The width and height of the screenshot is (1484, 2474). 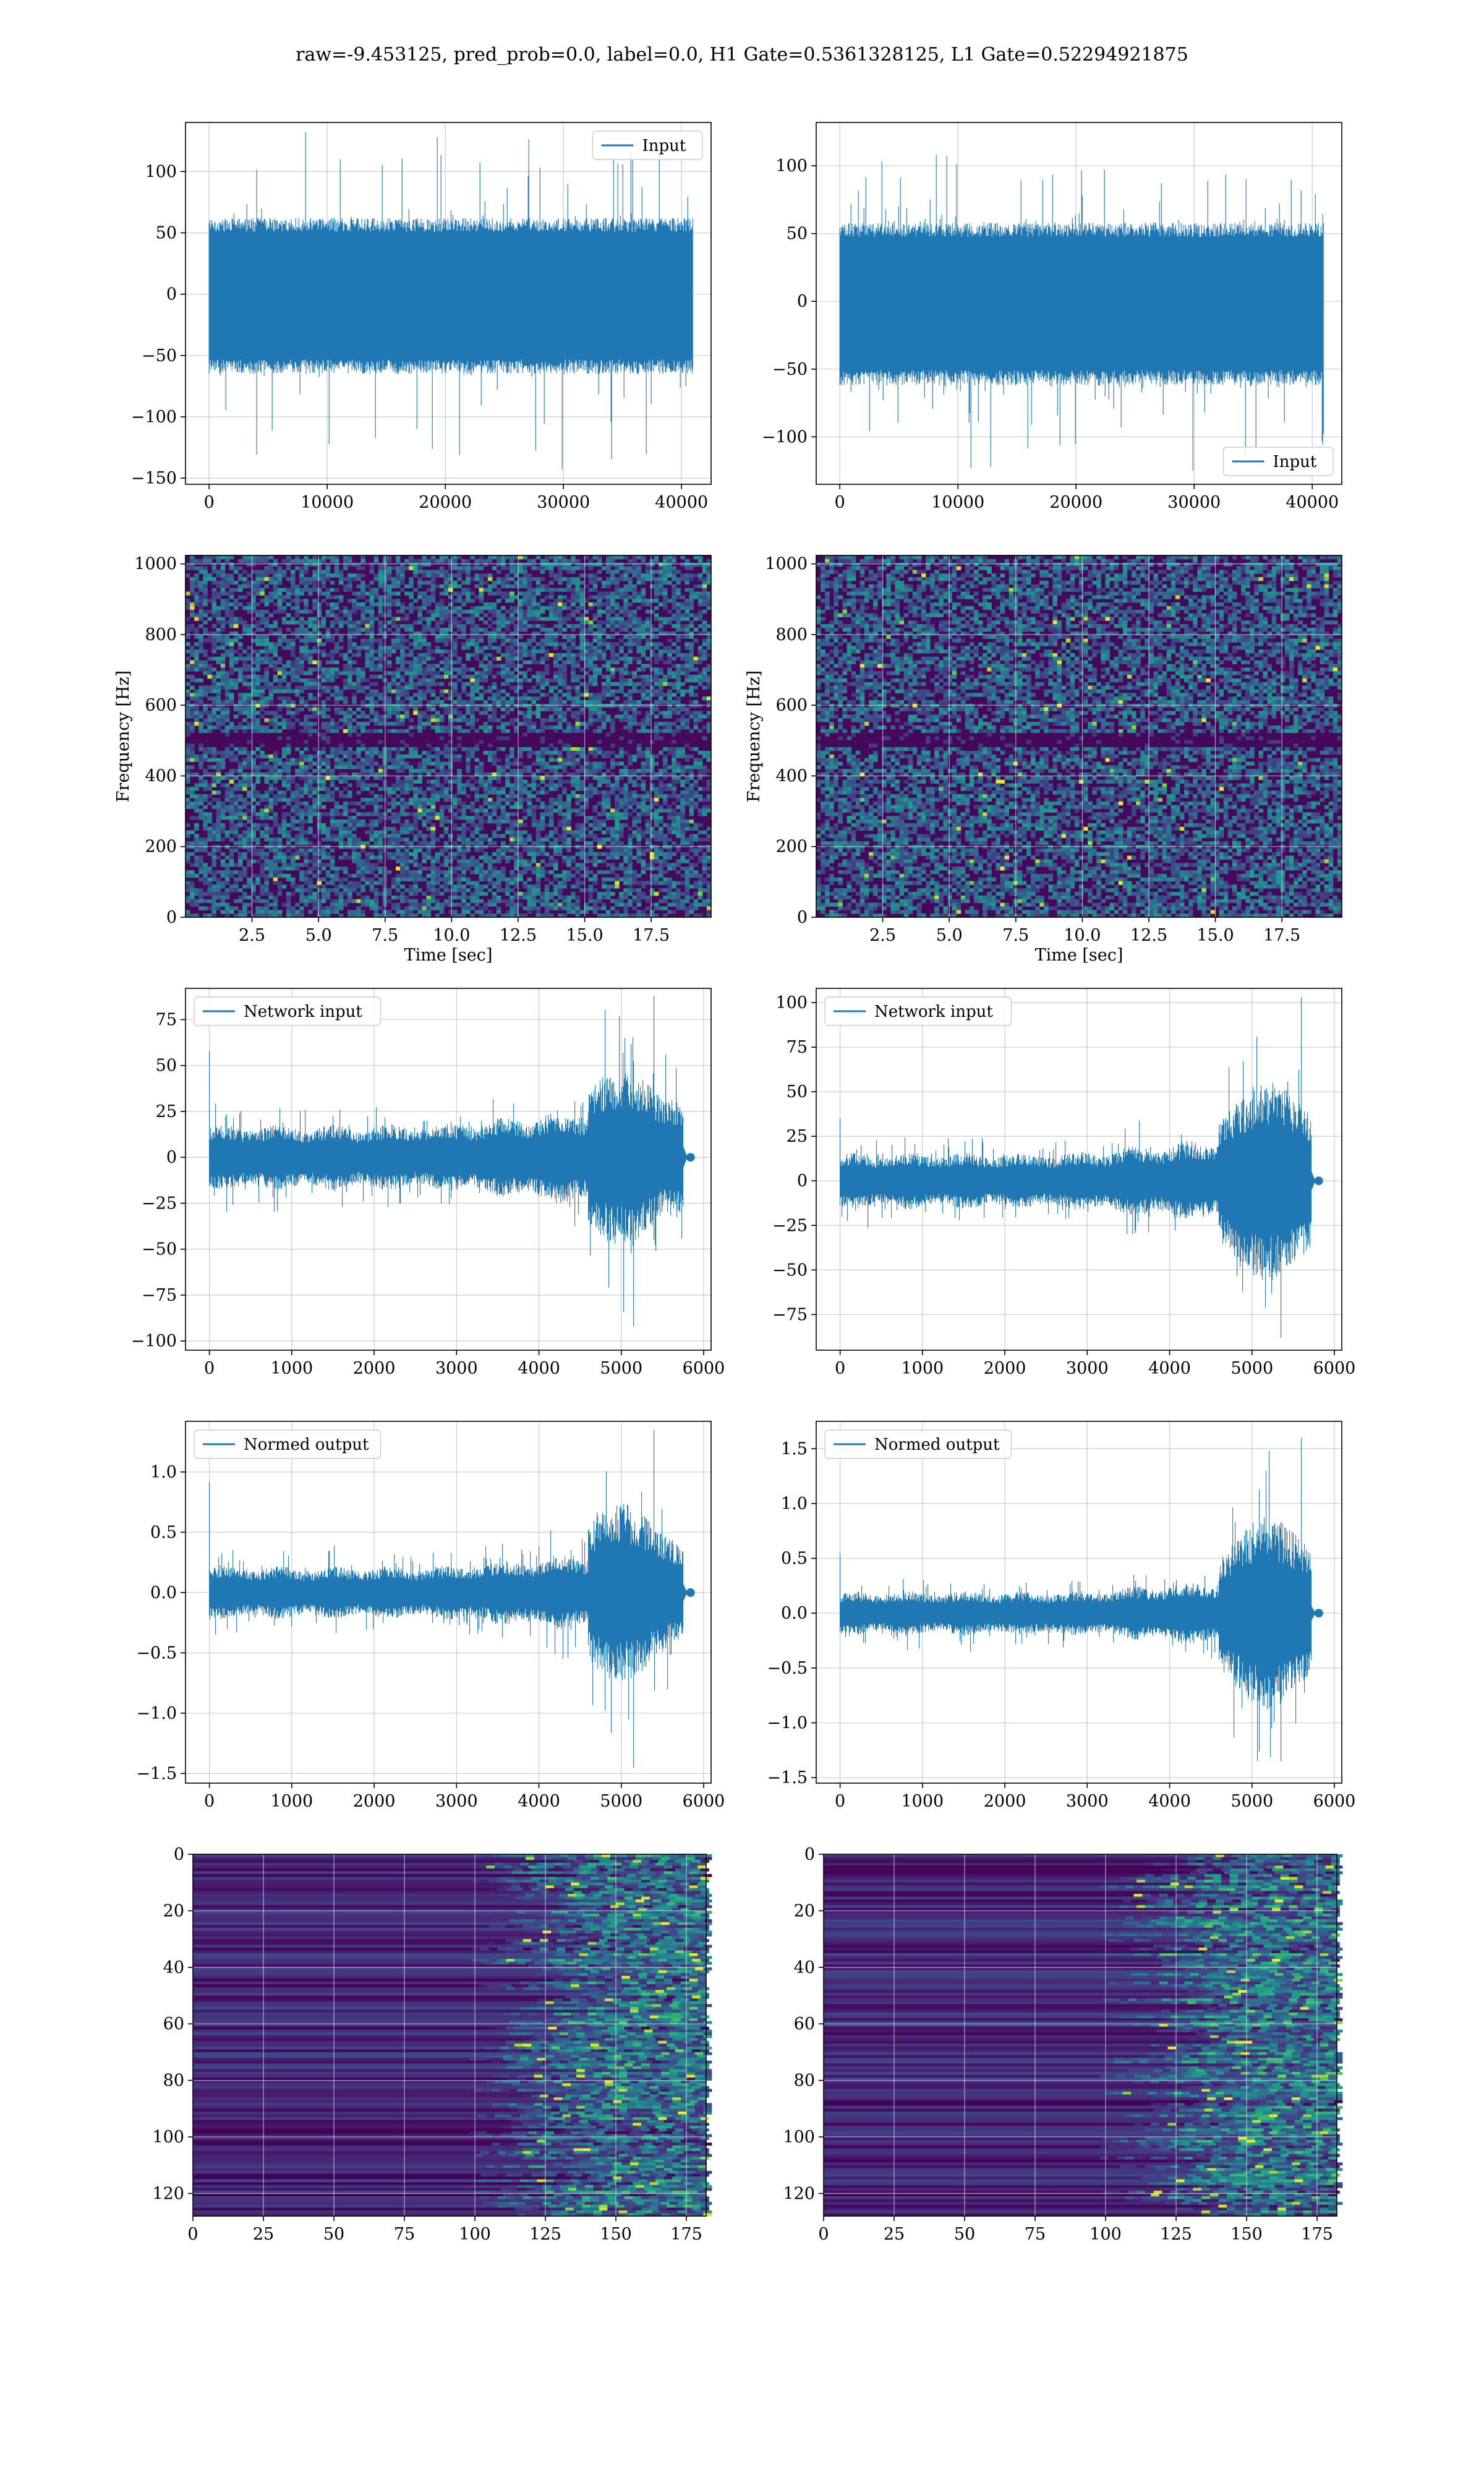 What do you see at coordinates (794, 1559) in the screenshot?
I see `y-tick-label: 0.5` at bounding box center [794, 1559].